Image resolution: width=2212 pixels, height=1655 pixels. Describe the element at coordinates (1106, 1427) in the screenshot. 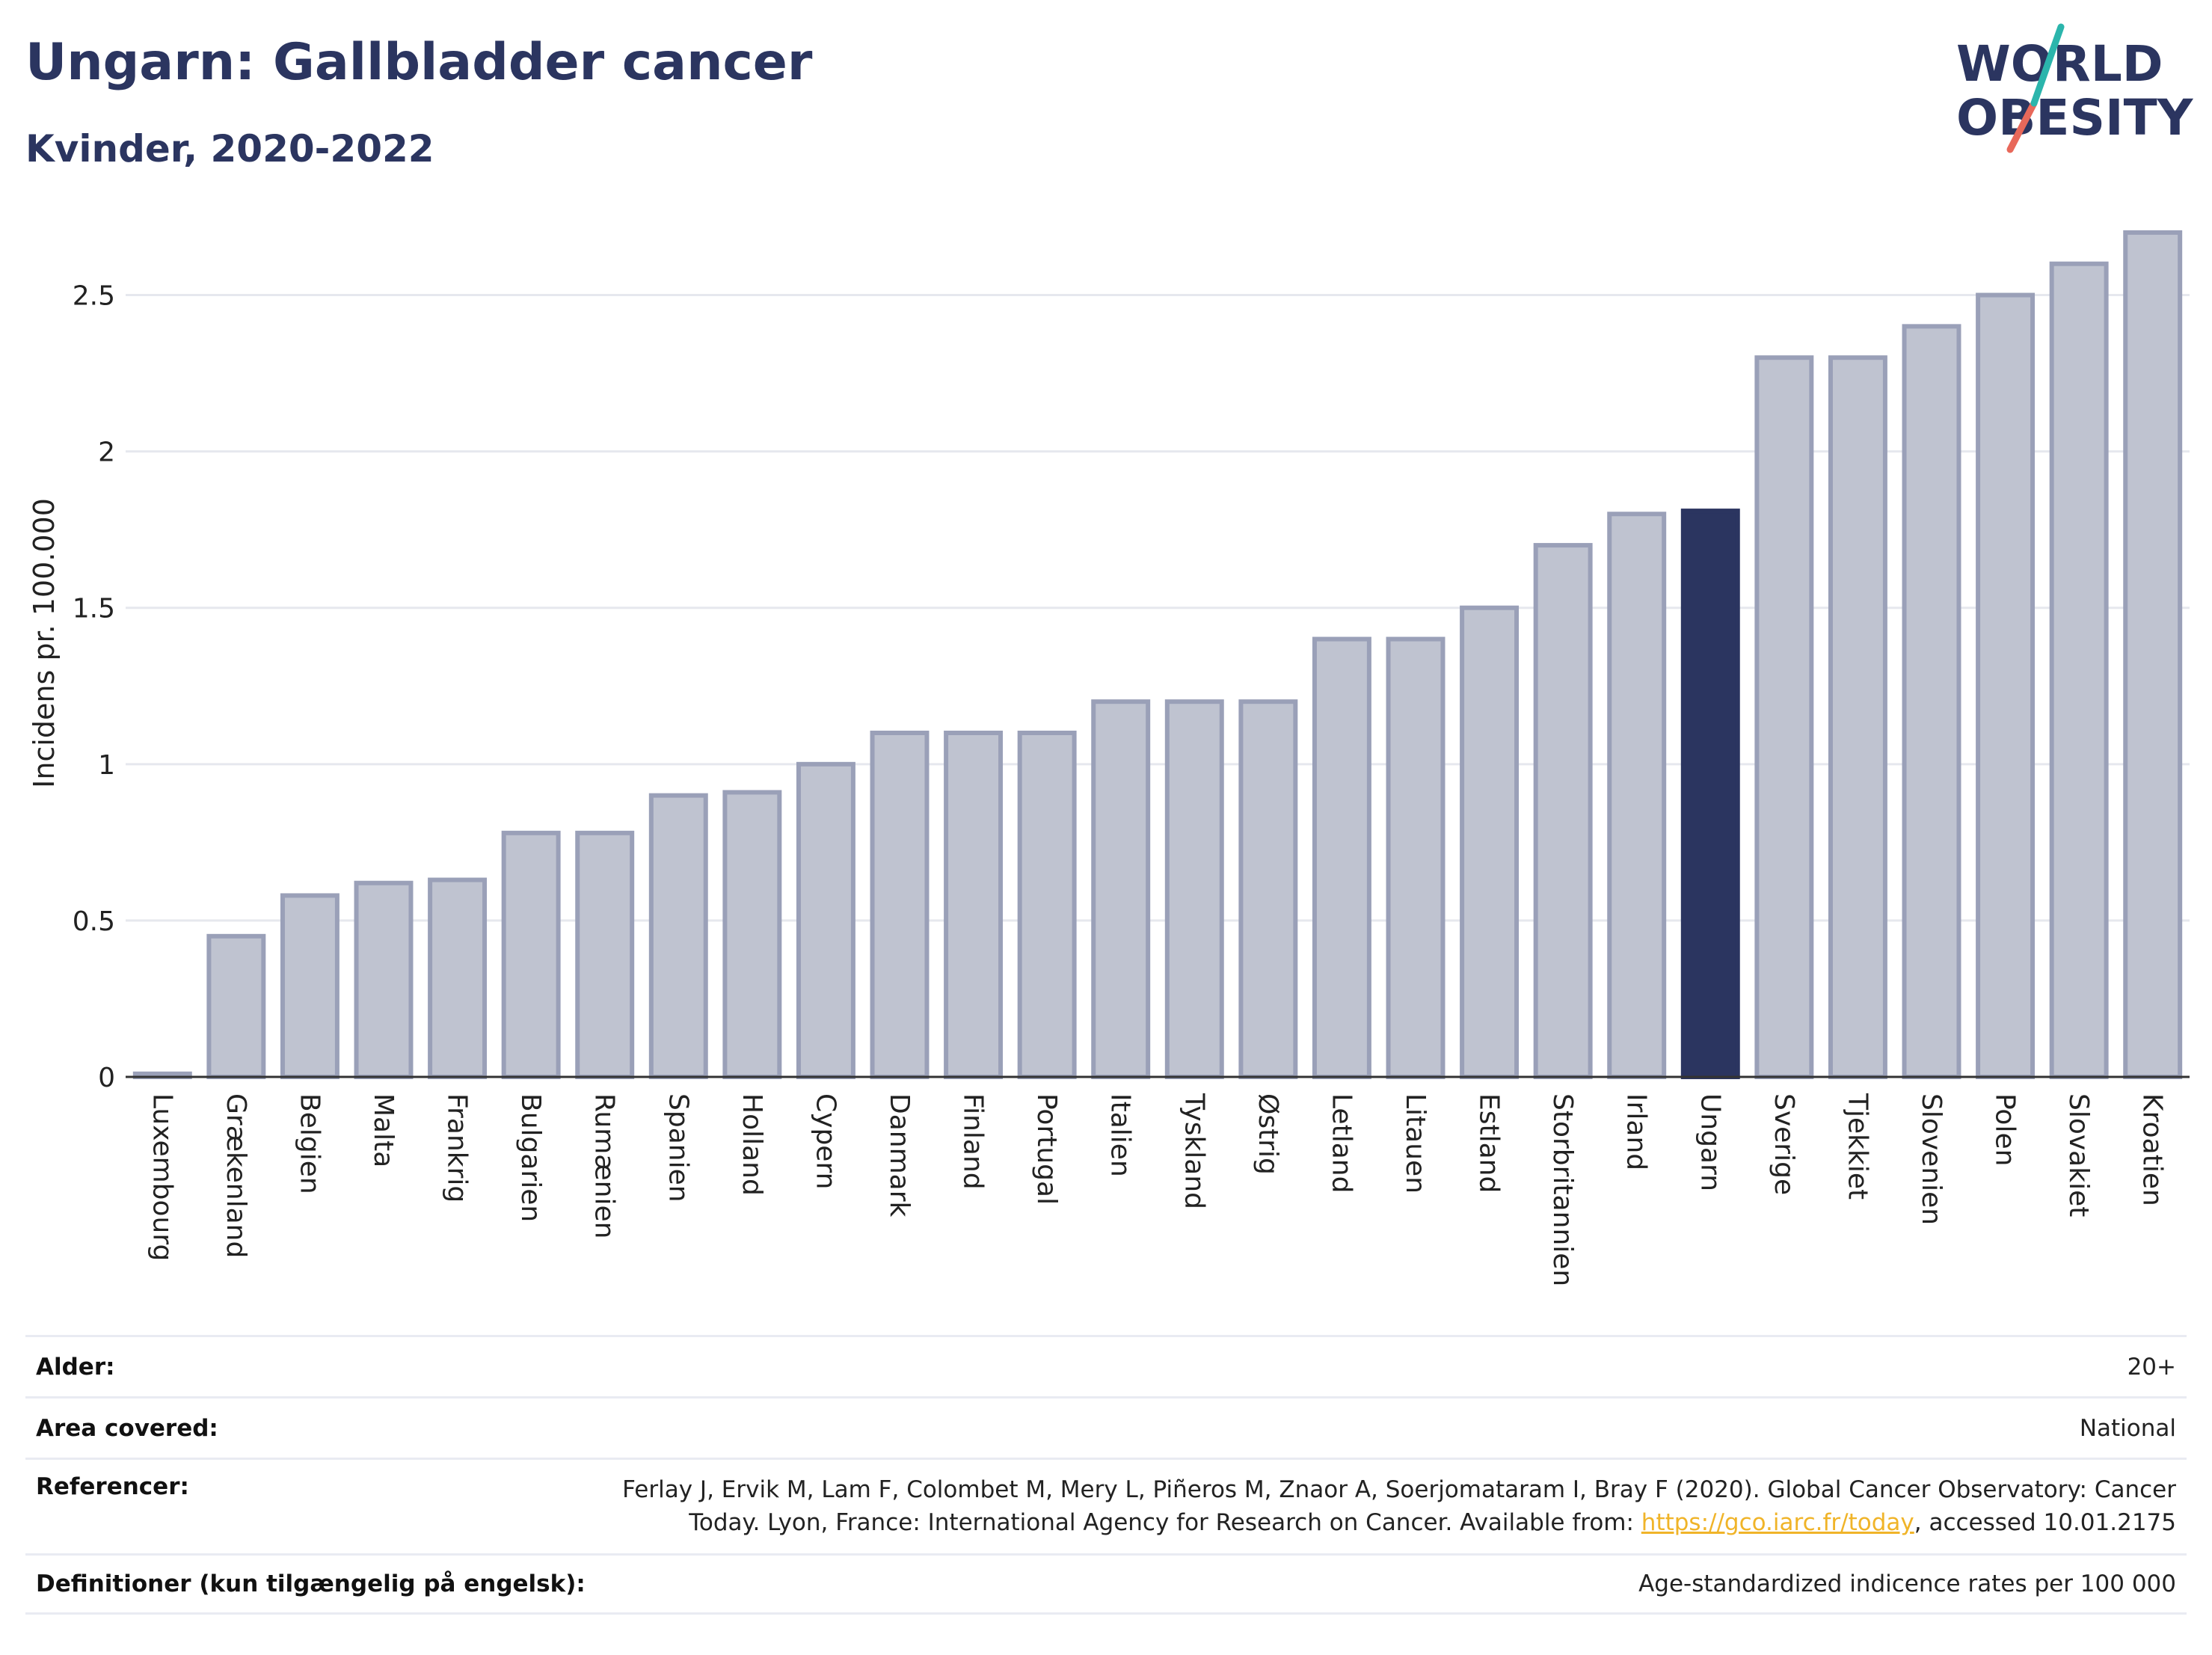

I see `info-row-area: Area covered: National` at that location.